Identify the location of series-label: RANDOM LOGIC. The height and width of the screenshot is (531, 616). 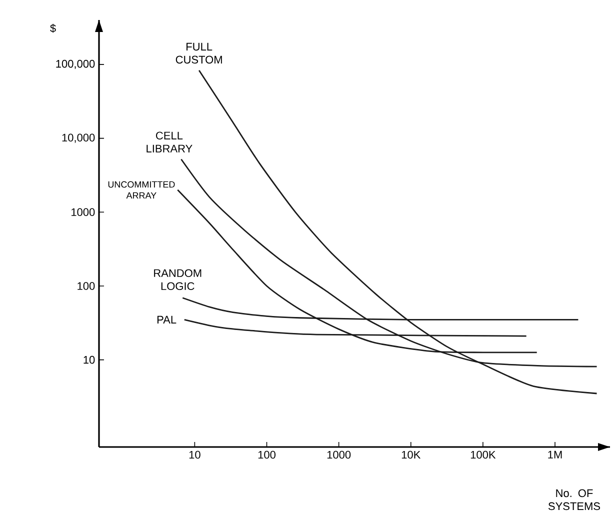
(178, 279).